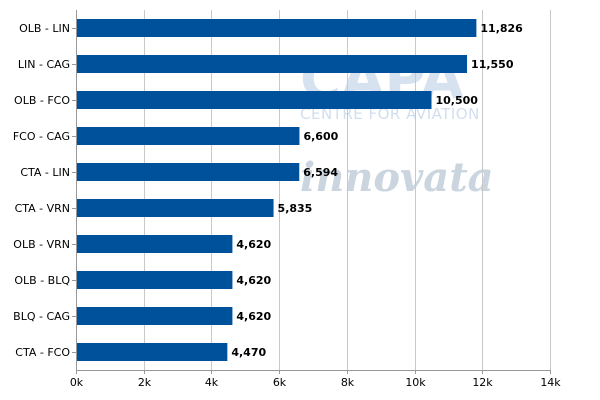 The height and width of the screenshot is (400, 600). I want to click on category-label: FCO - CAG, so click(41, 136).